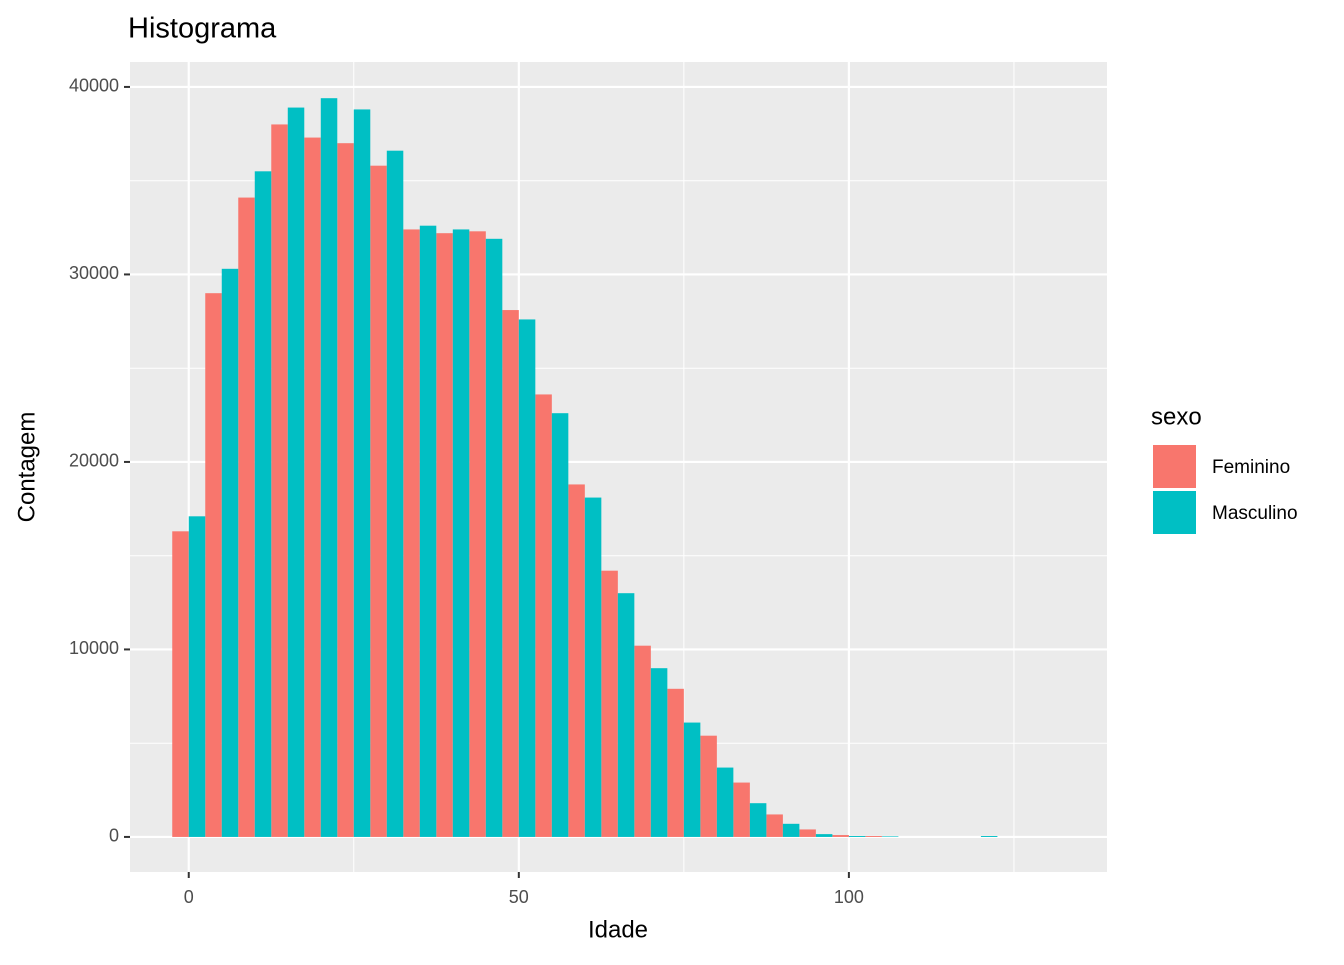 The height and width of the screenshot is (965, 1344). I want to click on y-tick-label: 40000, so click(94, 86).